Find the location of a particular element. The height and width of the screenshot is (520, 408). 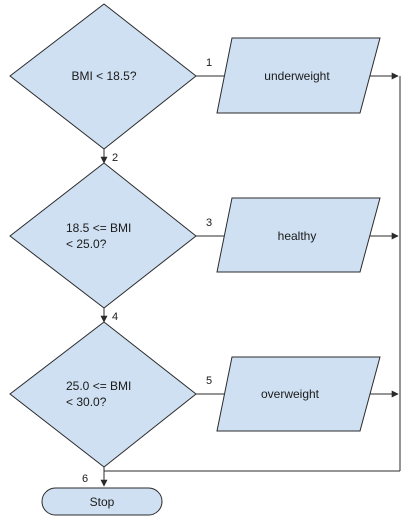

terminal-label: Stop is located at coordinates (102, 502).